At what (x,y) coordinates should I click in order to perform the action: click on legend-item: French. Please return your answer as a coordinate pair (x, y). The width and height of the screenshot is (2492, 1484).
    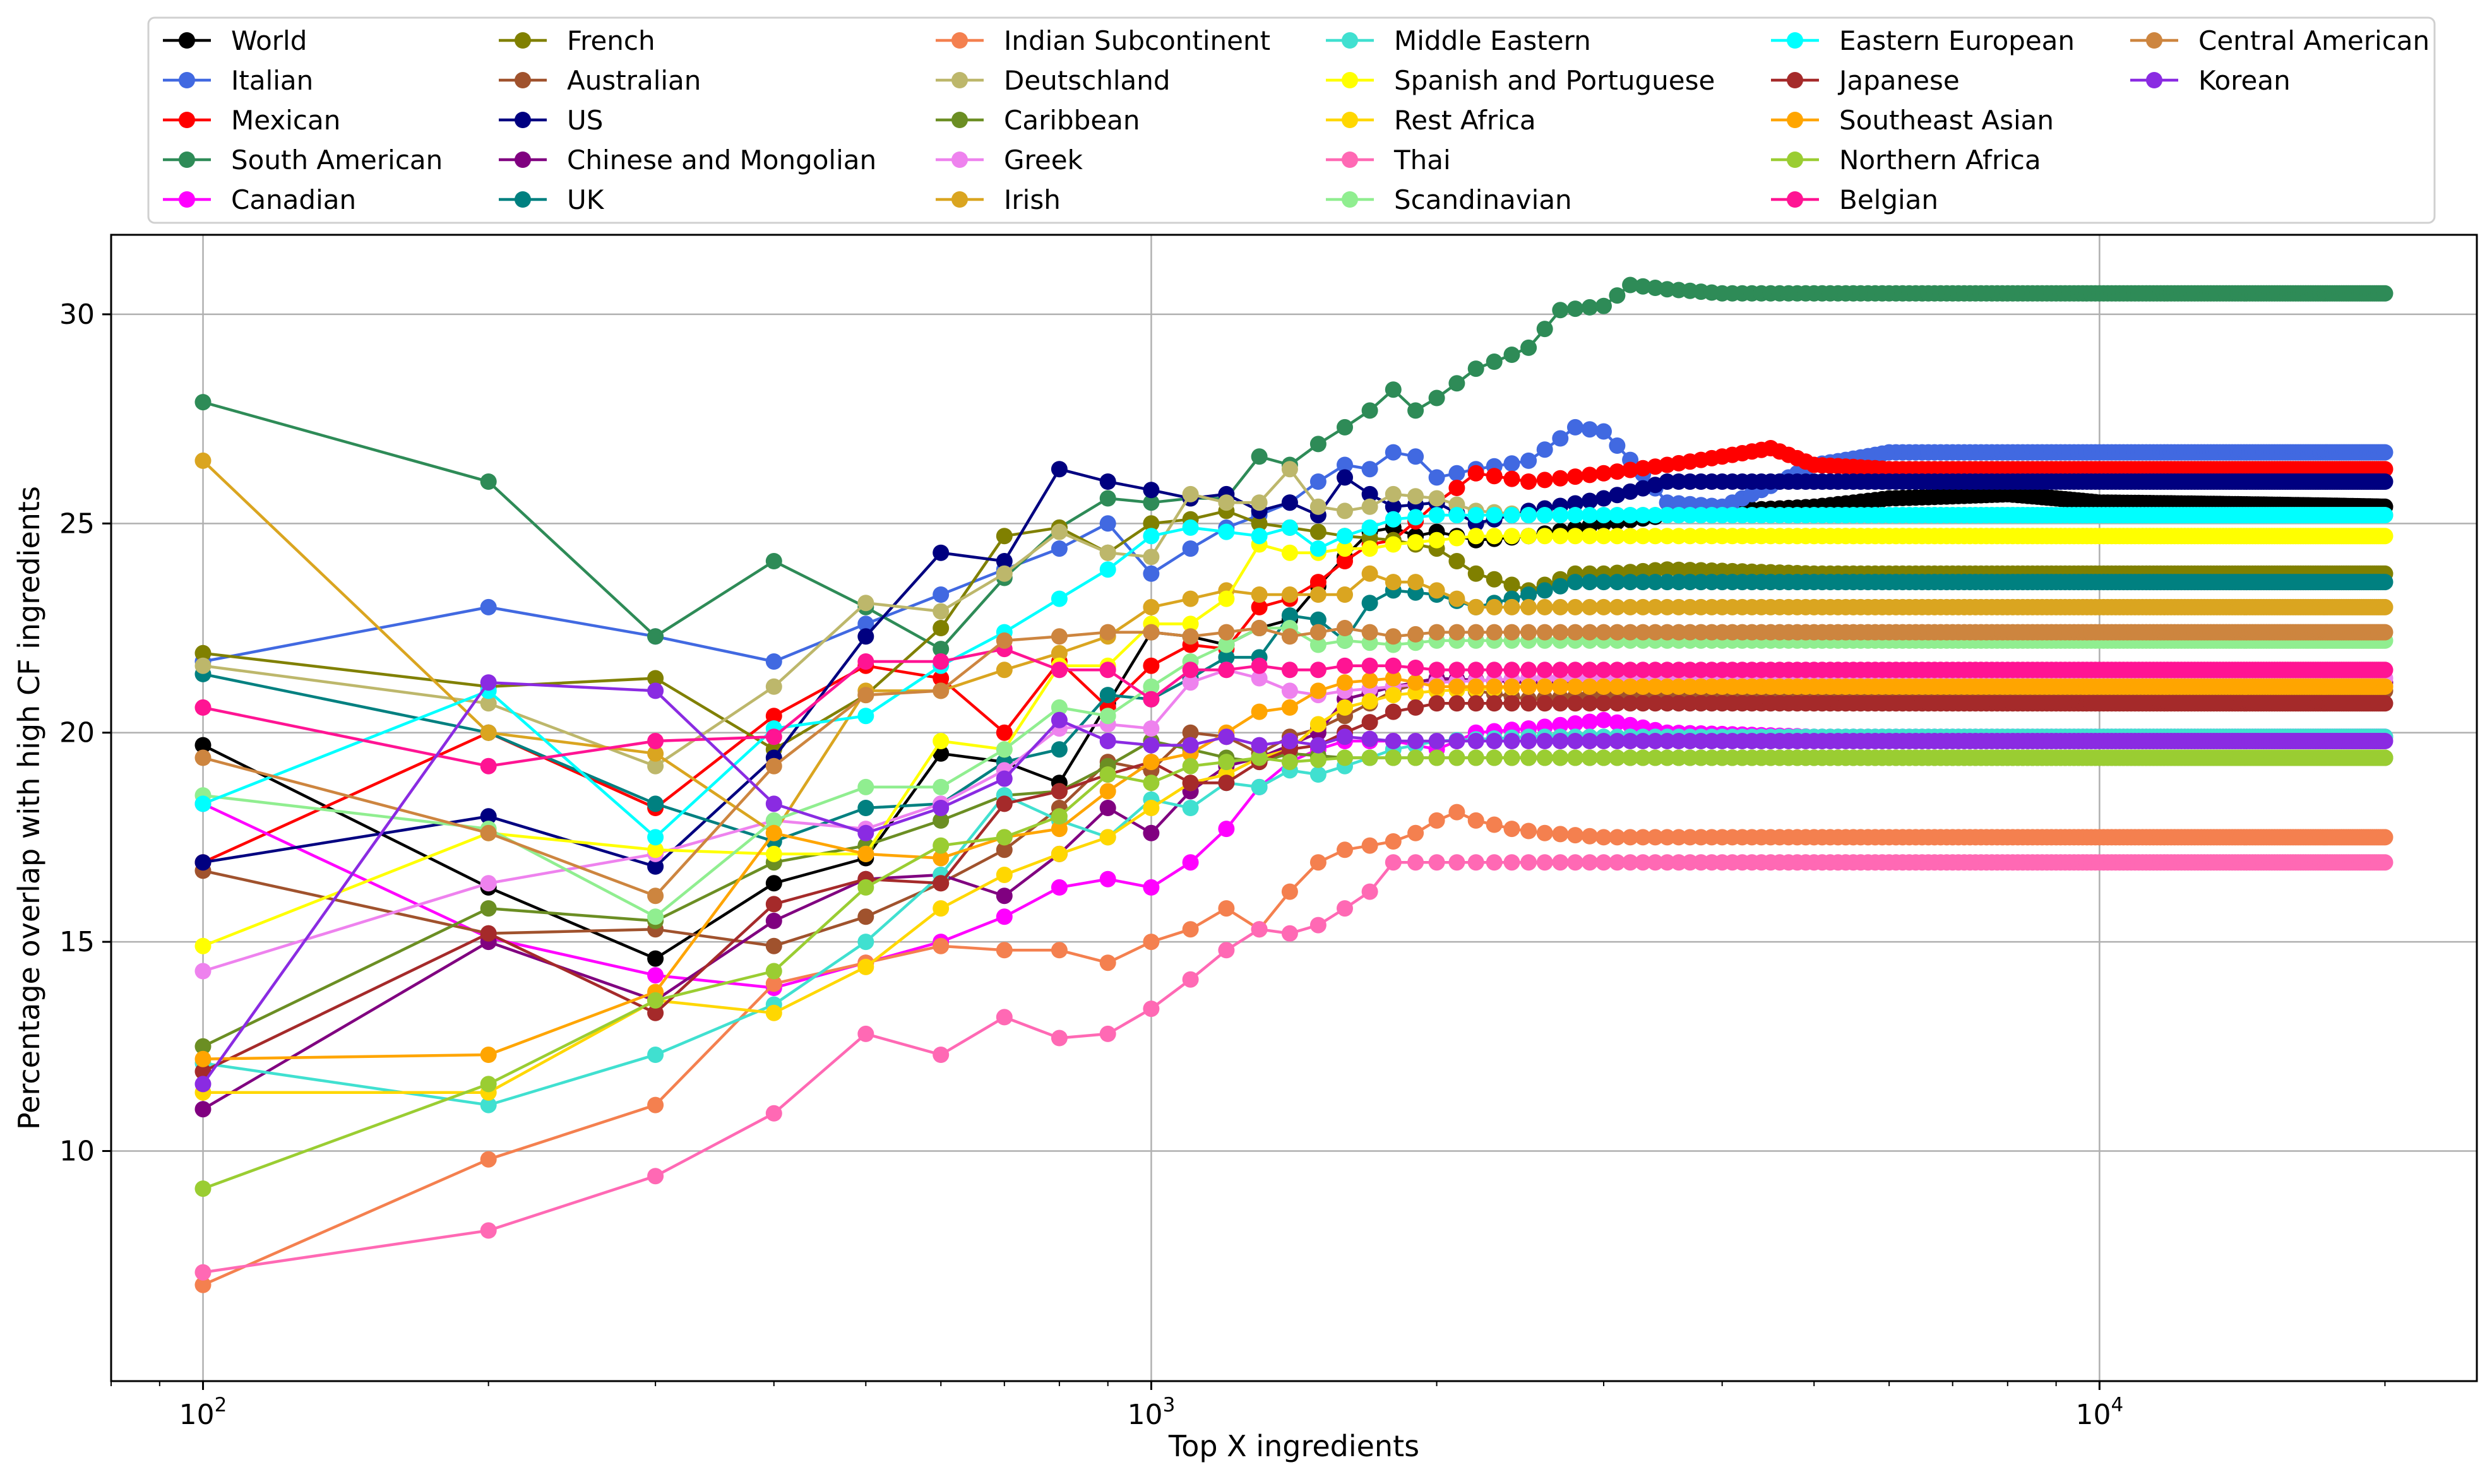
    Looking at the image, I should click on (577, 40).